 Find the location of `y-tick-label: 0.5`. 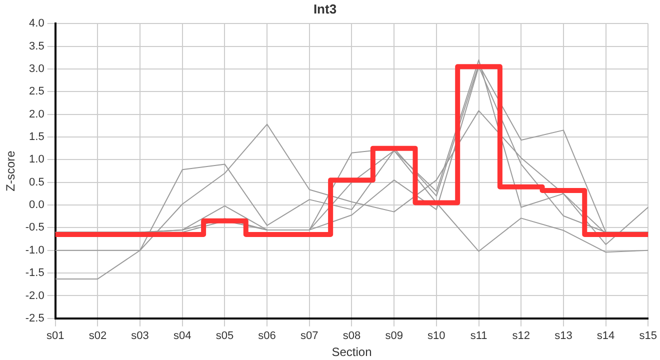

y-tick-label: 0.5 is located at coordinates (36, 182).